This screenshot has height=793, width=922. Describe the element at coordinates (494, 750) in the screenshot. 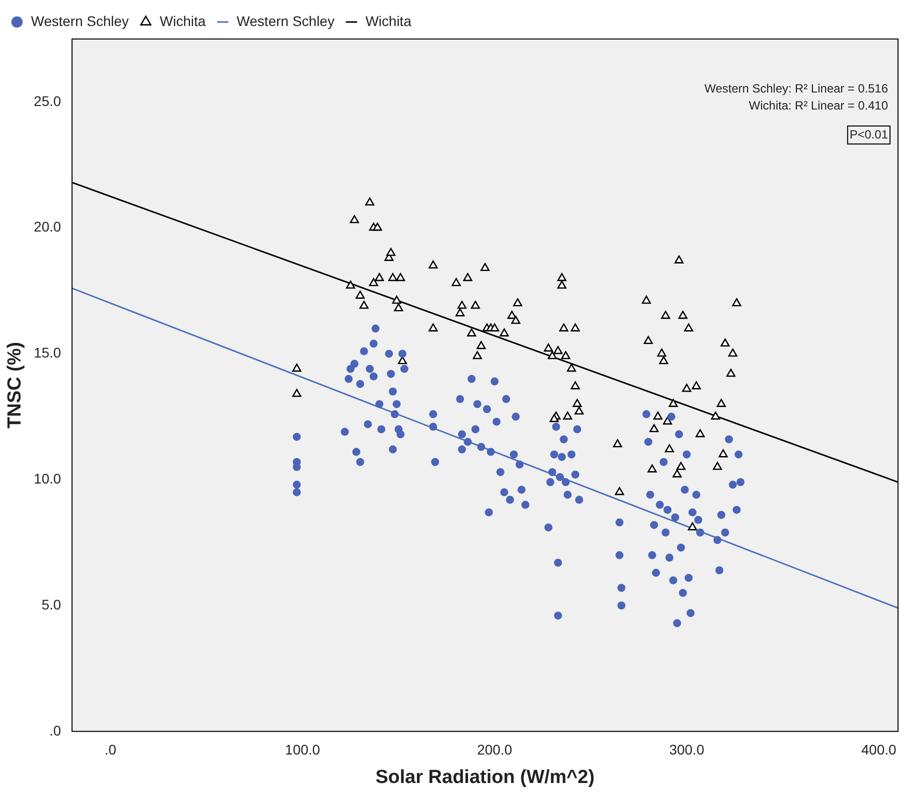

I see `x-tick-label: 200.0` at that location.